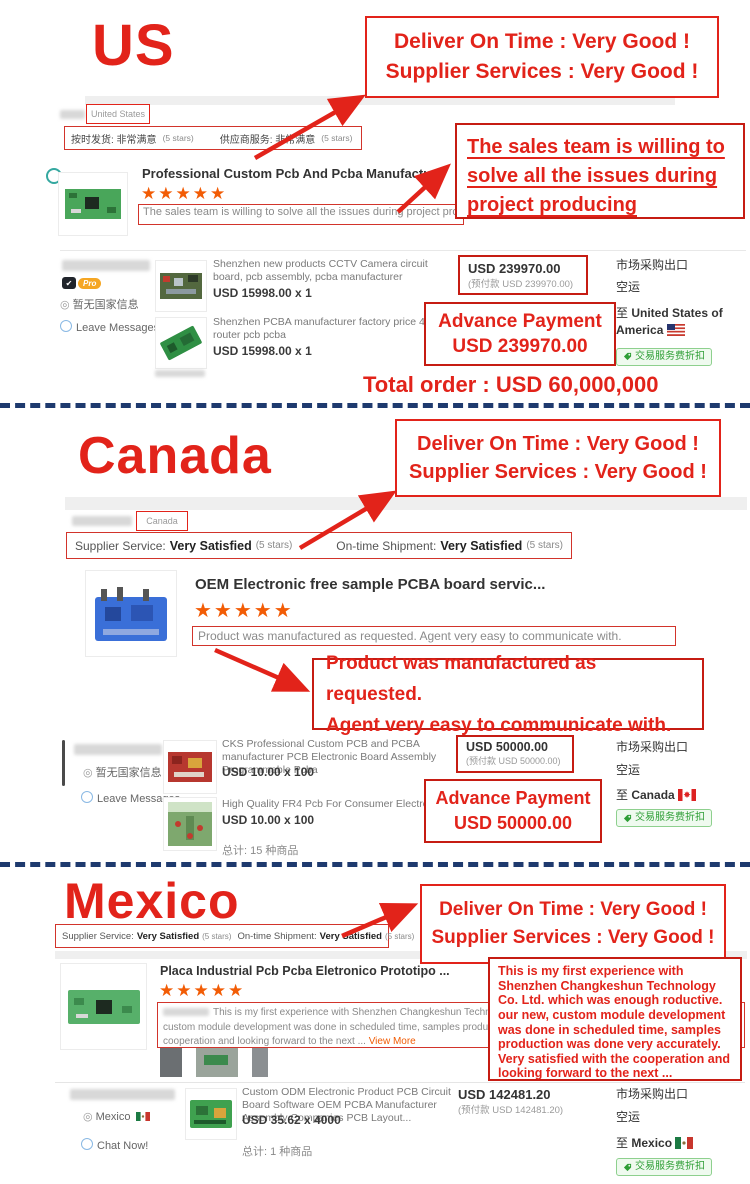 The image size is (750, 1184). I want to click on canada-review-callout-line2: Agent very easy to communicate with., so click(499, 725).